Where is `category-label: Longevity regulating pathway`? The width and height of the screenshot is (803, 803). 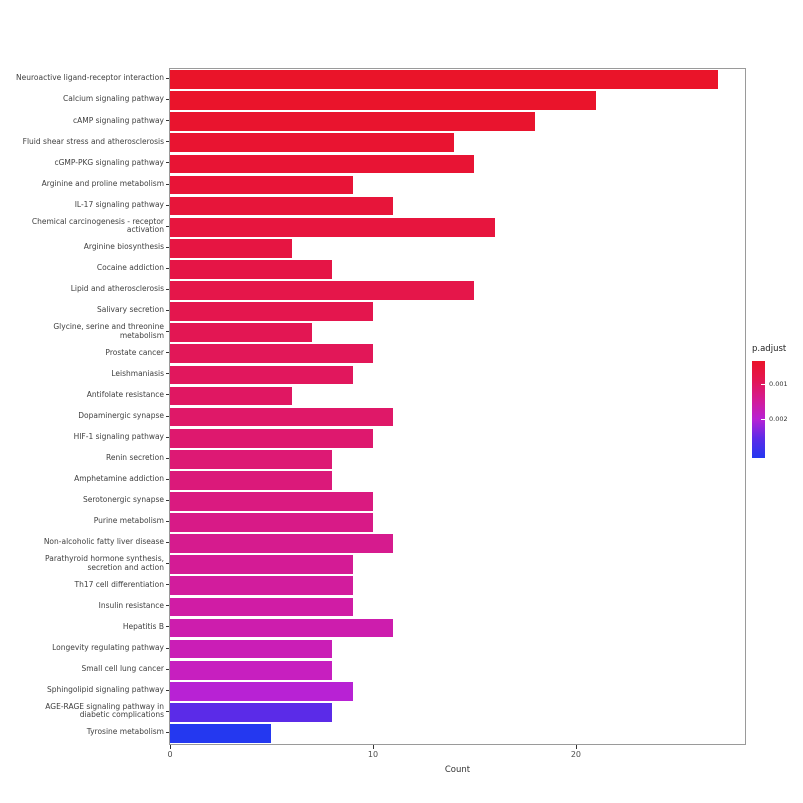
category-label: Longevity regulating pathway is located at coordinates (108, 647).